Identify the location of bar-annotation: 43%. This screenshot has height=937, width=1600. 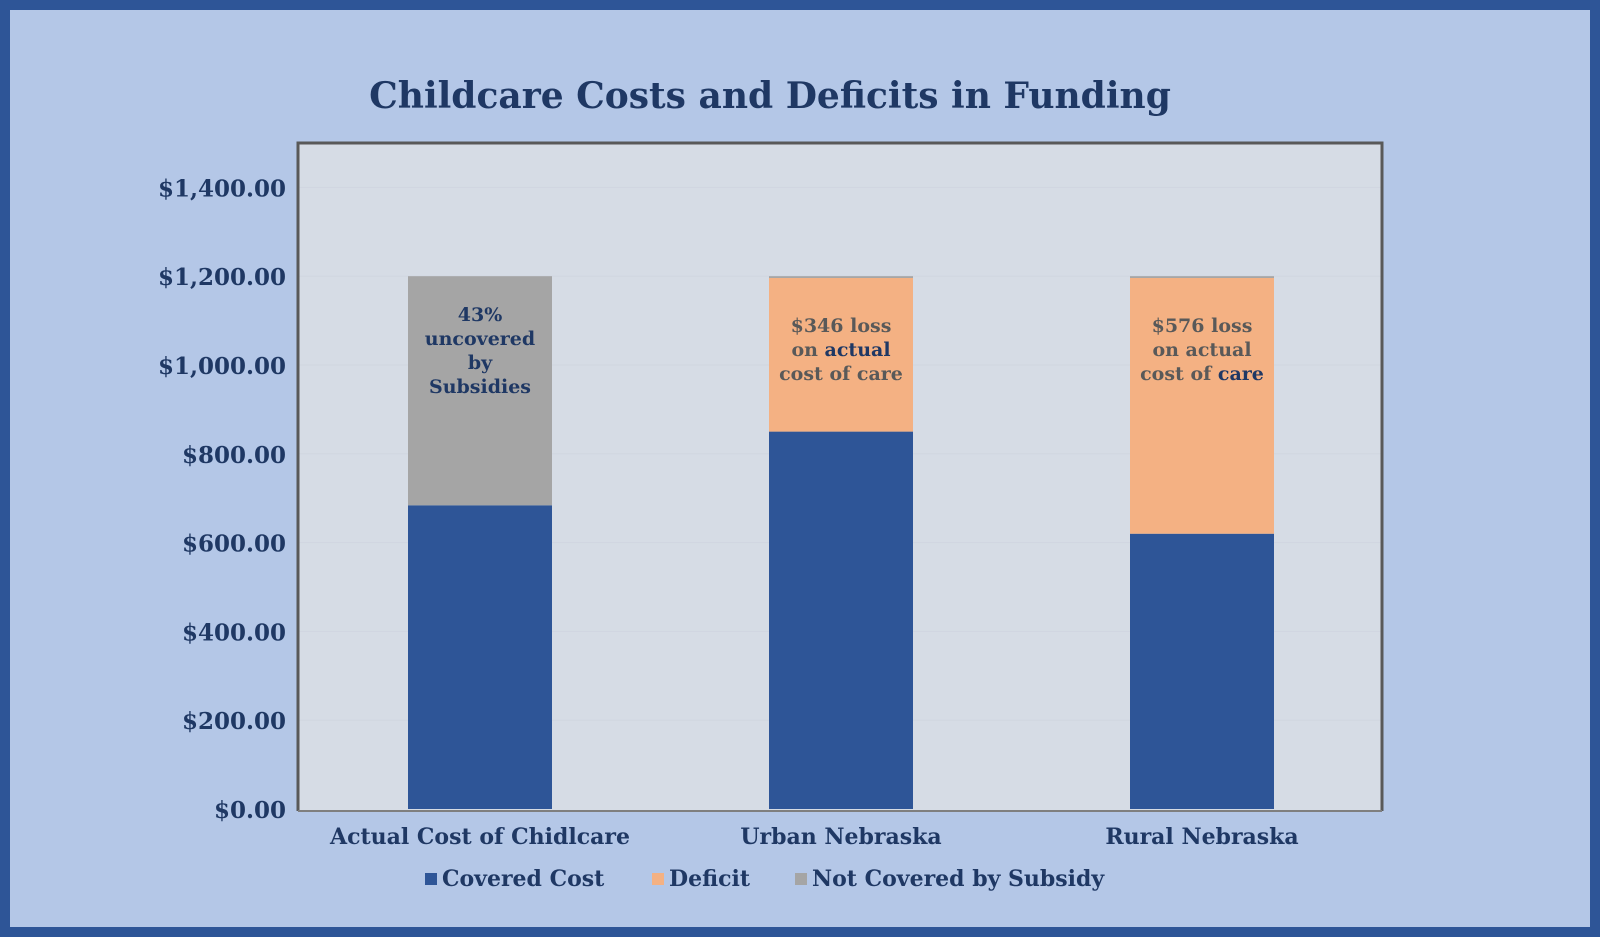
(480, 315).